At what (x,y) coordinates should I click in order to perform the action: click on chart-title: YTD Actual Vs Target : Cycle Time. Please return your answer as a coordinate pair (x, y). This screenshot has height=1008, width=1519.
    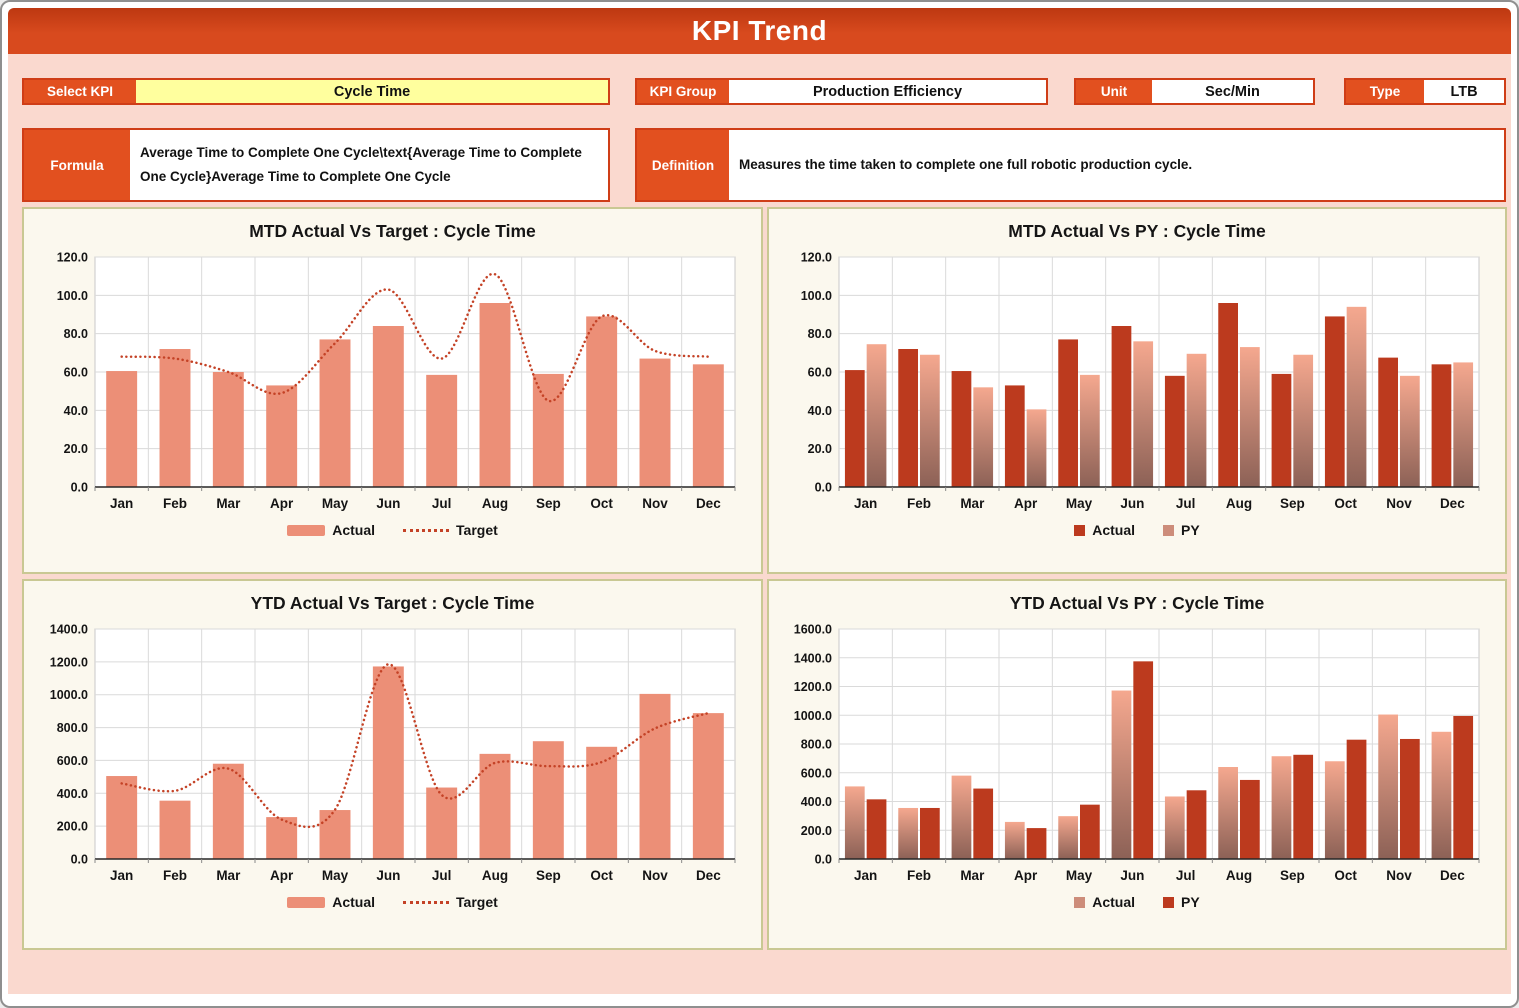
    Looking at the image, I should click on (392, 603).